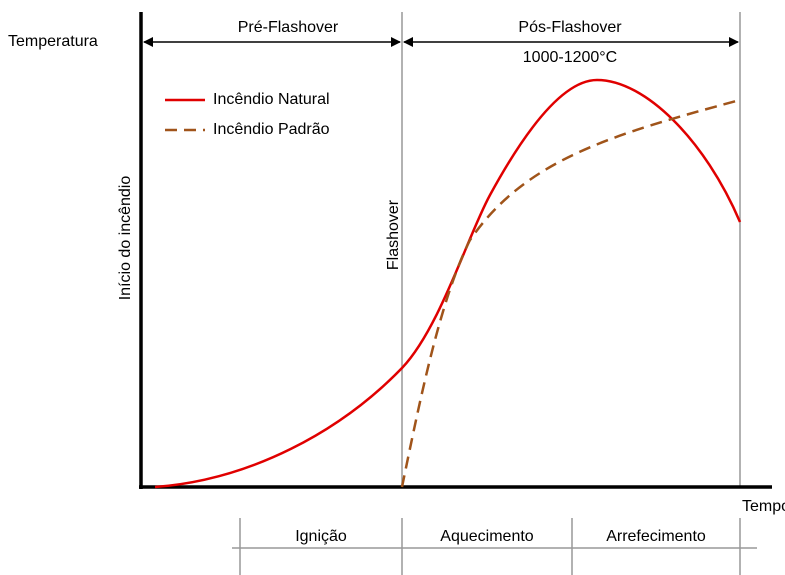 The height and width of the screenshot is (575, 785). Describe the element at coordinates (656, 536) in the screenshot. I see `stage-label: Arrefecimento` at that location.